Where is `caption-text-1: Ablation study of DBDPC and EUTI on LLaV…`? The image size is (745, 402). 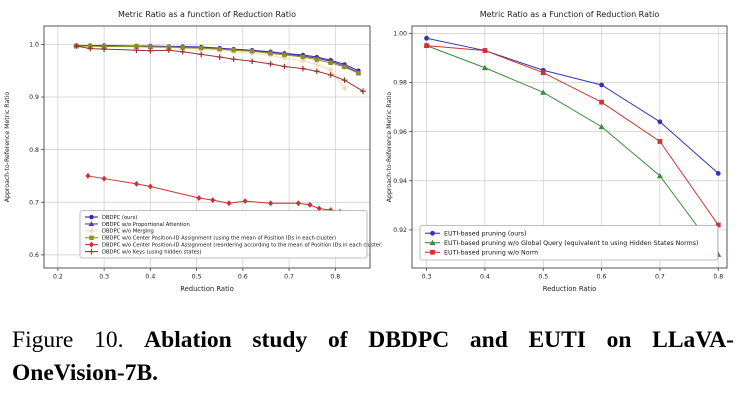 caption-text-1: Ablation study of DBDPC and EUTI on LLaV… is located at coordinates (439, 340).